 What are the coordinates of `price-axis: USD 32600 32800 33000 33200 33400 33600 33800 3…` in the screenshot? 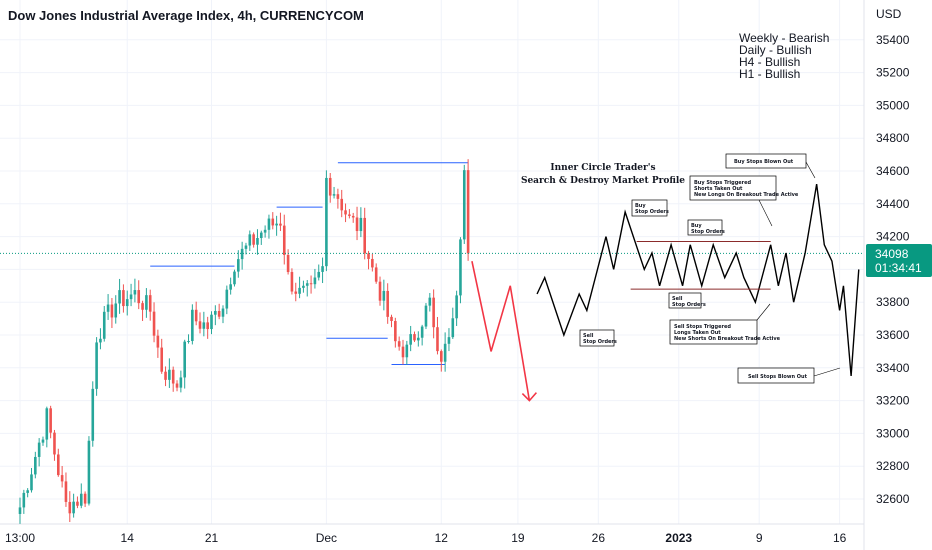 It's located at (899, 256).